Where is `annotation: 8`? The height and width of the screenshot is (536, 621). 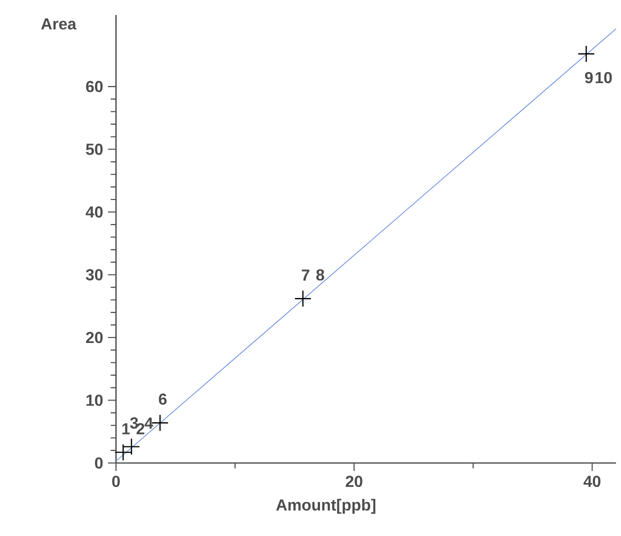 annotation: 8 is located at coordinates (320, 275).